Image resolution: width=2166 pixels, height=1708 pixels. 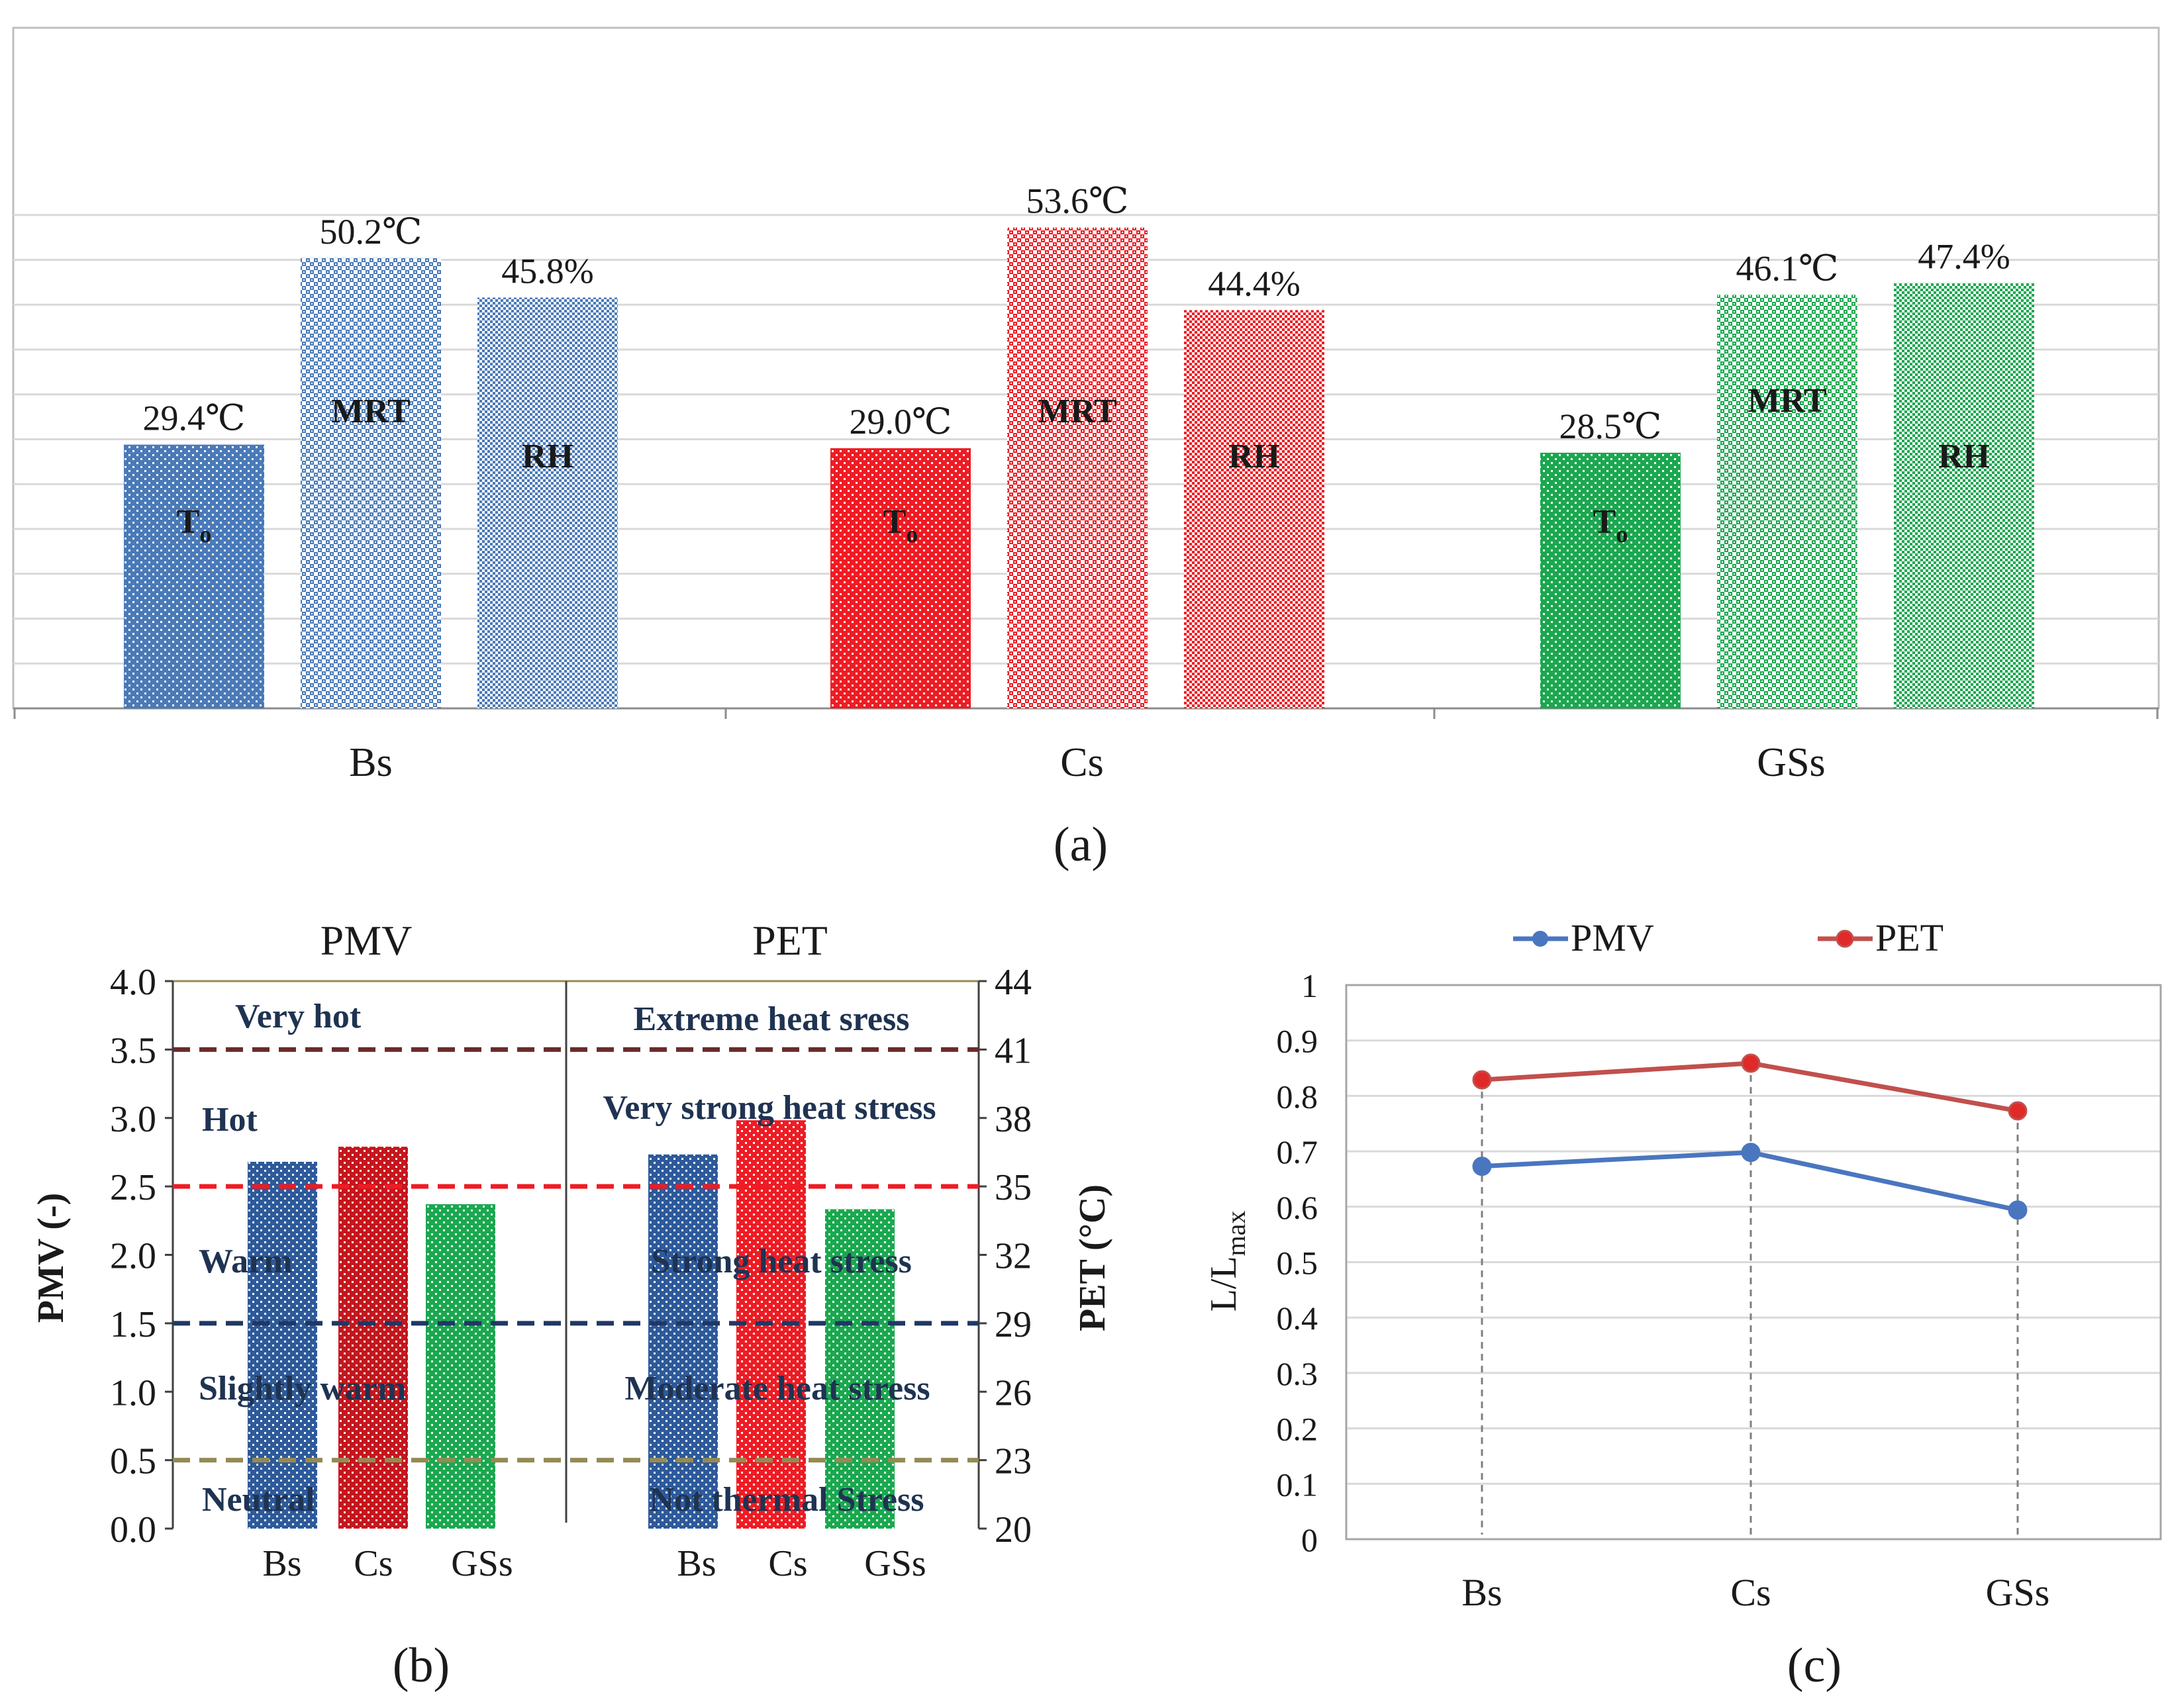 What do you see at coordinates (1751, 1063) in the screenshot?
I see `point-pet-cs` at bounding box center [1751, 1063].